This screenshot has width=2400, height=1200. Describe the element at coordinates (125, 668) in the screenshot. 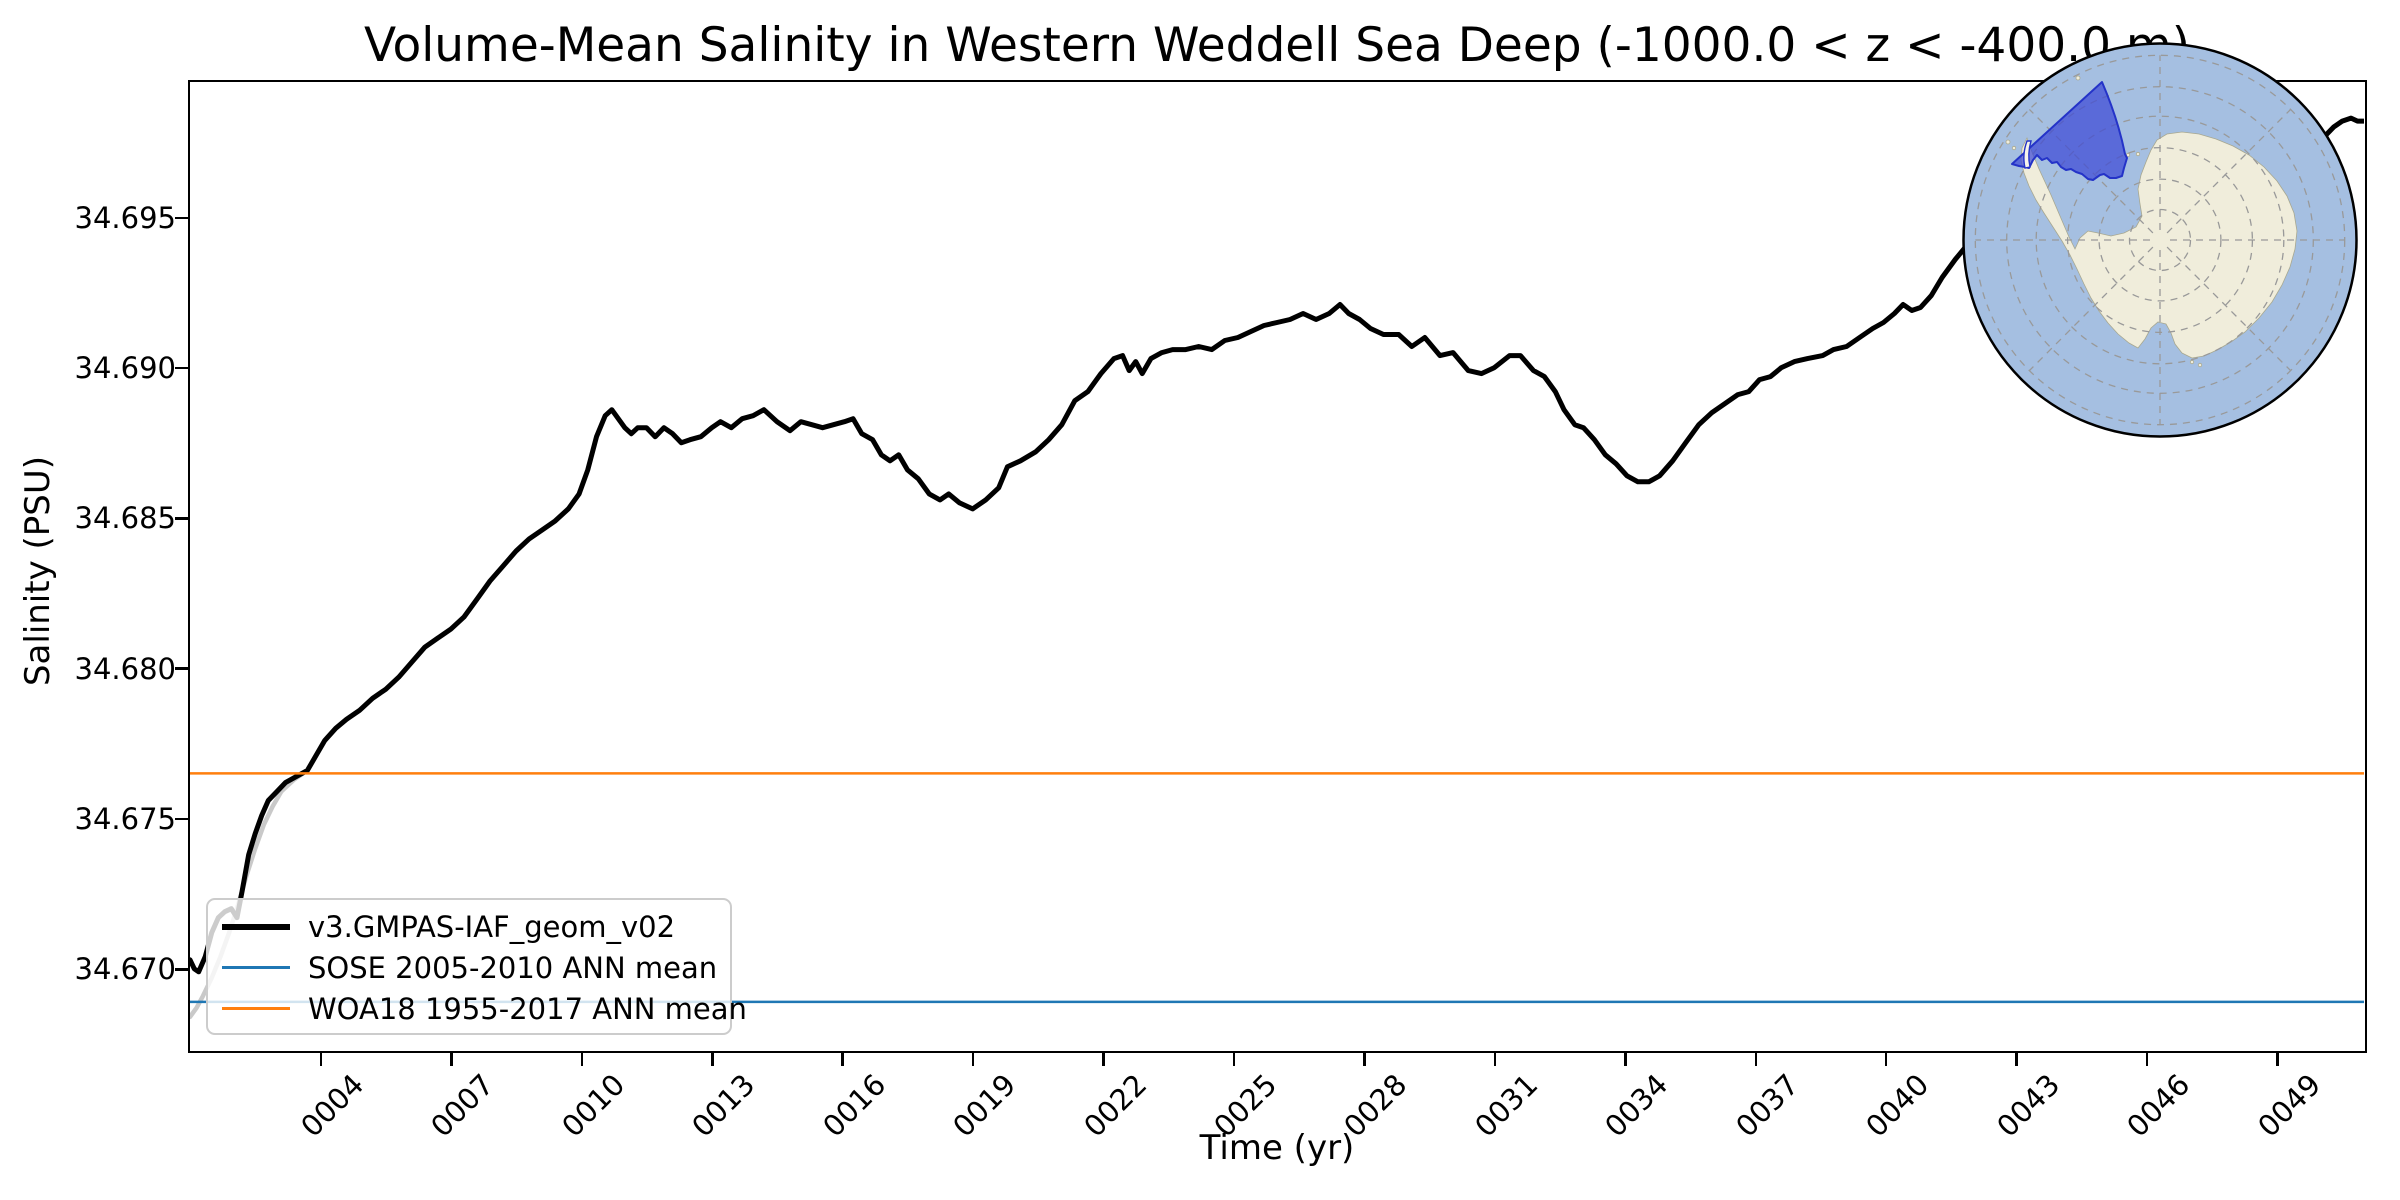

I see `y-tick-label: 34.680` at that location.